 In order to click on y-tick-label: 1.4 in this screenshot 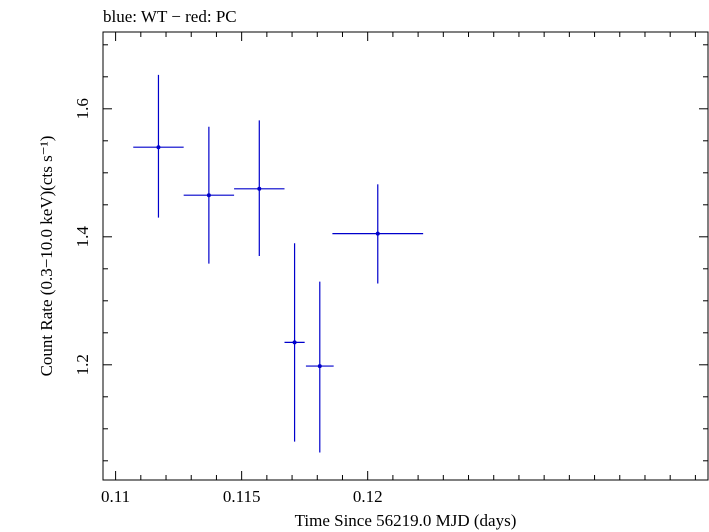, I will do `click(82, 237)`.